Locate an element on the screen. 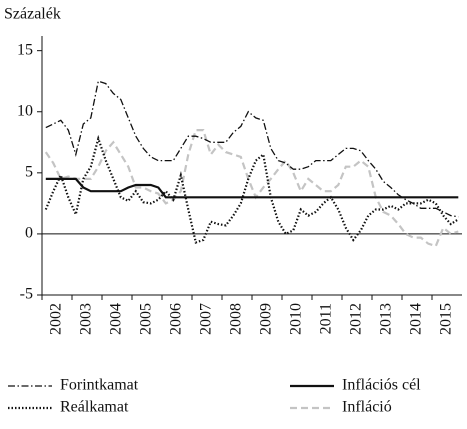  series-line is located at coordinates (252, 188).